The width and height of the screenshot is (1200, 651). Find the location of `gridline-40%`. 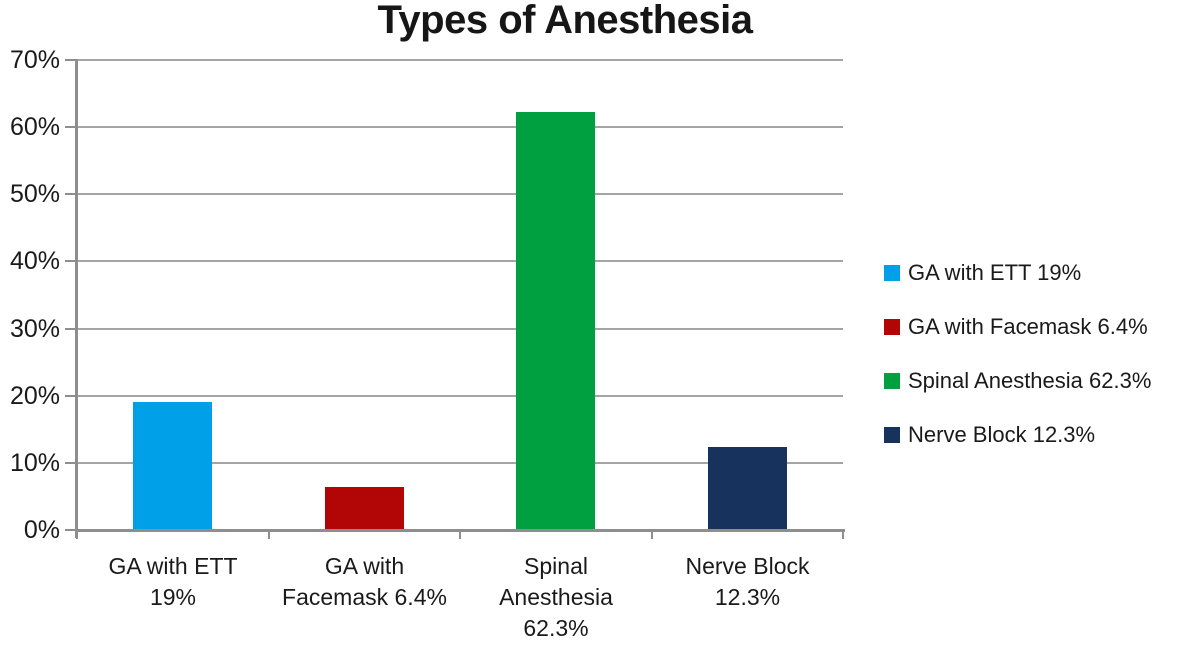

gridline-40% is located at coordinates (460, 261).